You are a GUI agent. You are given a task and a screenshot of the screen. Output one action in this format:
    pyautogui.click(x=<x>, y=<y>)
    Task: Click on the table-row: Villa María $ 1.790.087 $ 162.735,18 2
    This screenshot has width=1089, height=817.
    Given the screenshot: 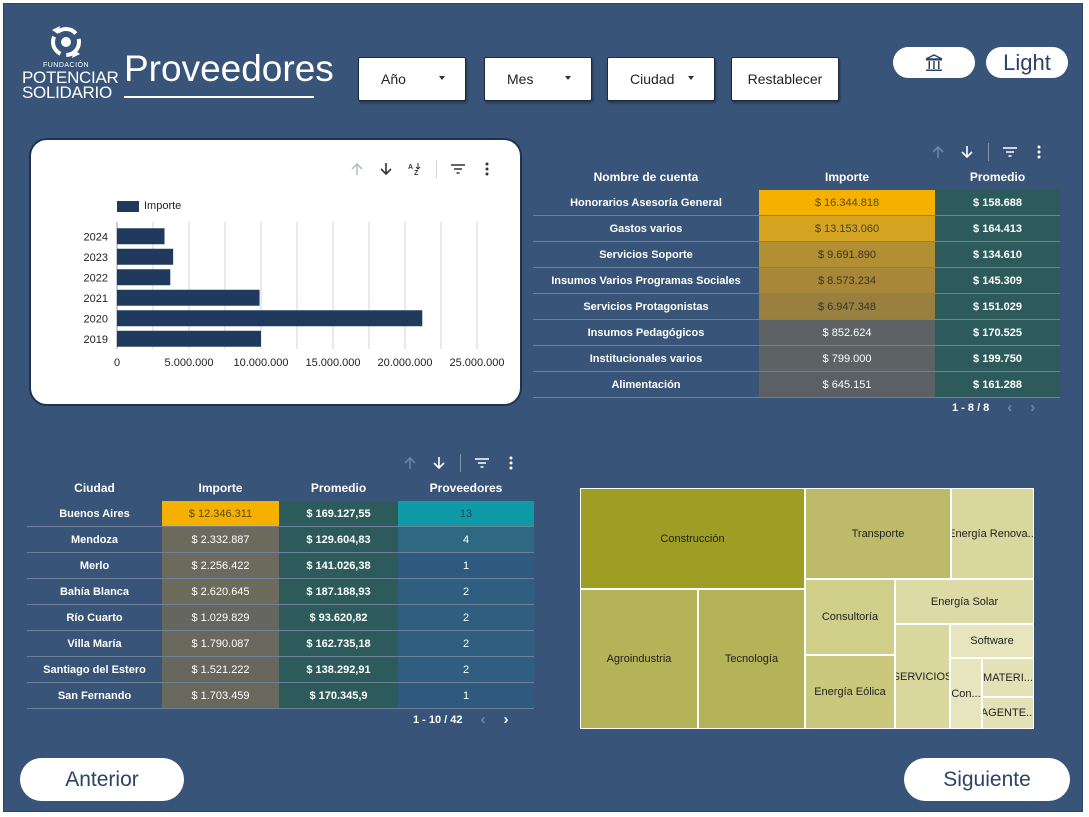 What is the action you would take?
    pyautogui.click(x=280, y=644)
    